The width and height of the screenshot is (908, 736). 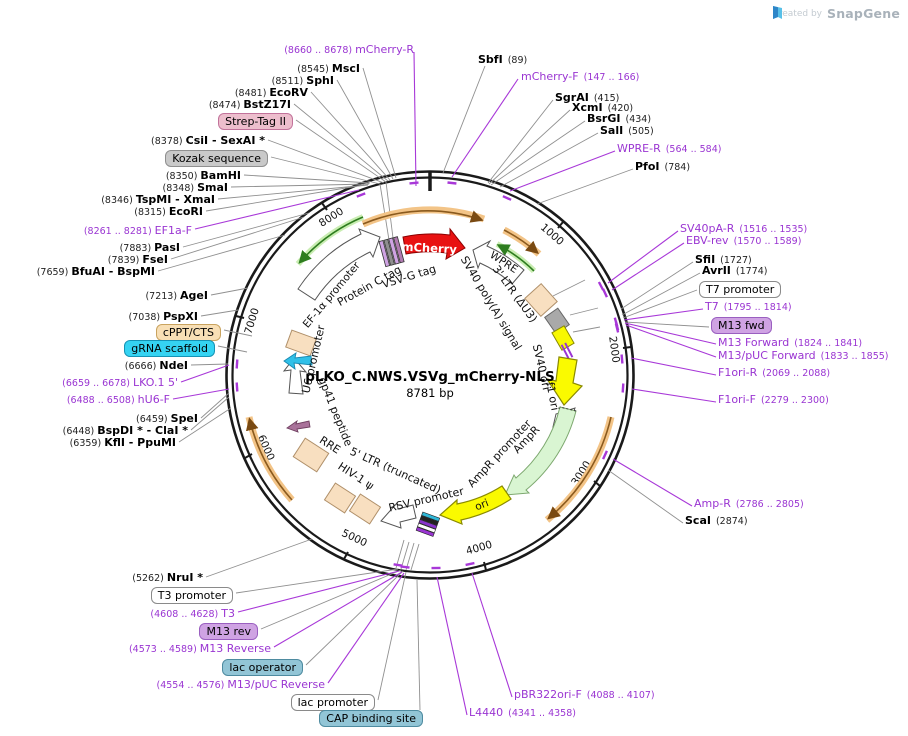 I want to click on tag-feature-boxes, so click(x=391, y=252).